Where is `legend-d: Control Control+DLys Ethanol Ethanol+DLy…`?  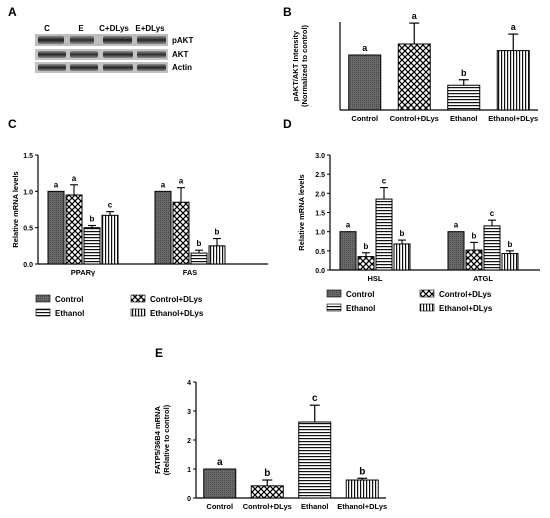
legend-d: Control Control+DLys Ethanol Ethanol+DLy… is located at coordinates (409, 301).